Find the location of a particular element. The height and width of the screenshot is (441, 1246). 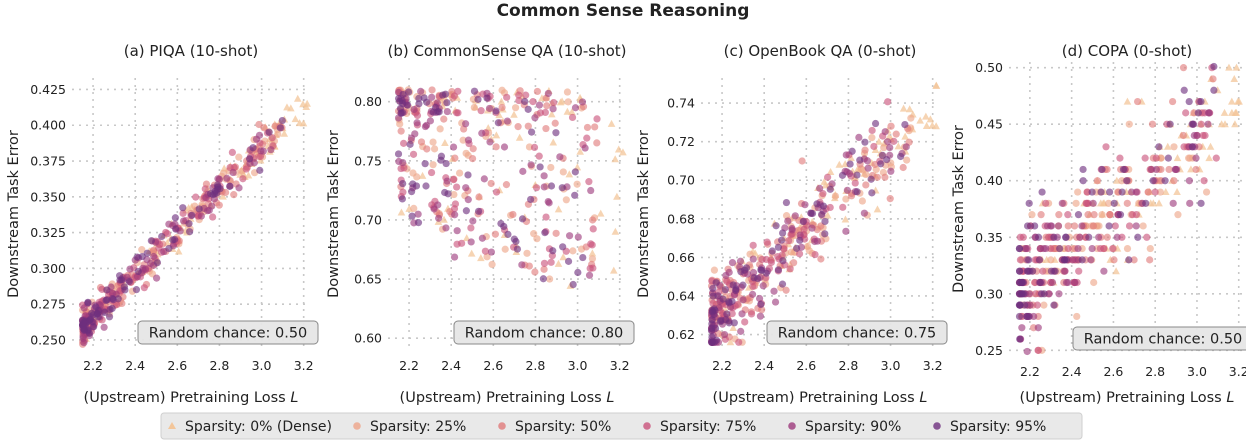

x-tick-label: 2.2 is located at coordinates (1030, 371).